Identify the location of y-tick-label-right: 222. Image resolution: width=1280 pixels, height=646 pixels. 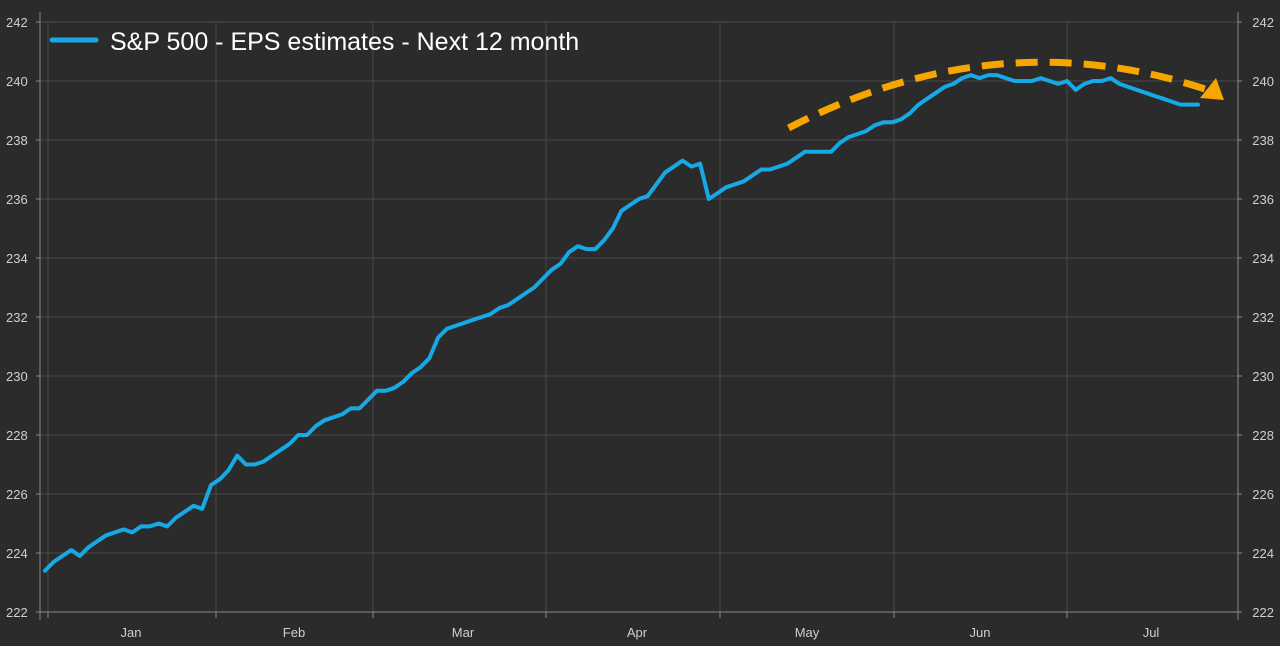
(1263, 612).